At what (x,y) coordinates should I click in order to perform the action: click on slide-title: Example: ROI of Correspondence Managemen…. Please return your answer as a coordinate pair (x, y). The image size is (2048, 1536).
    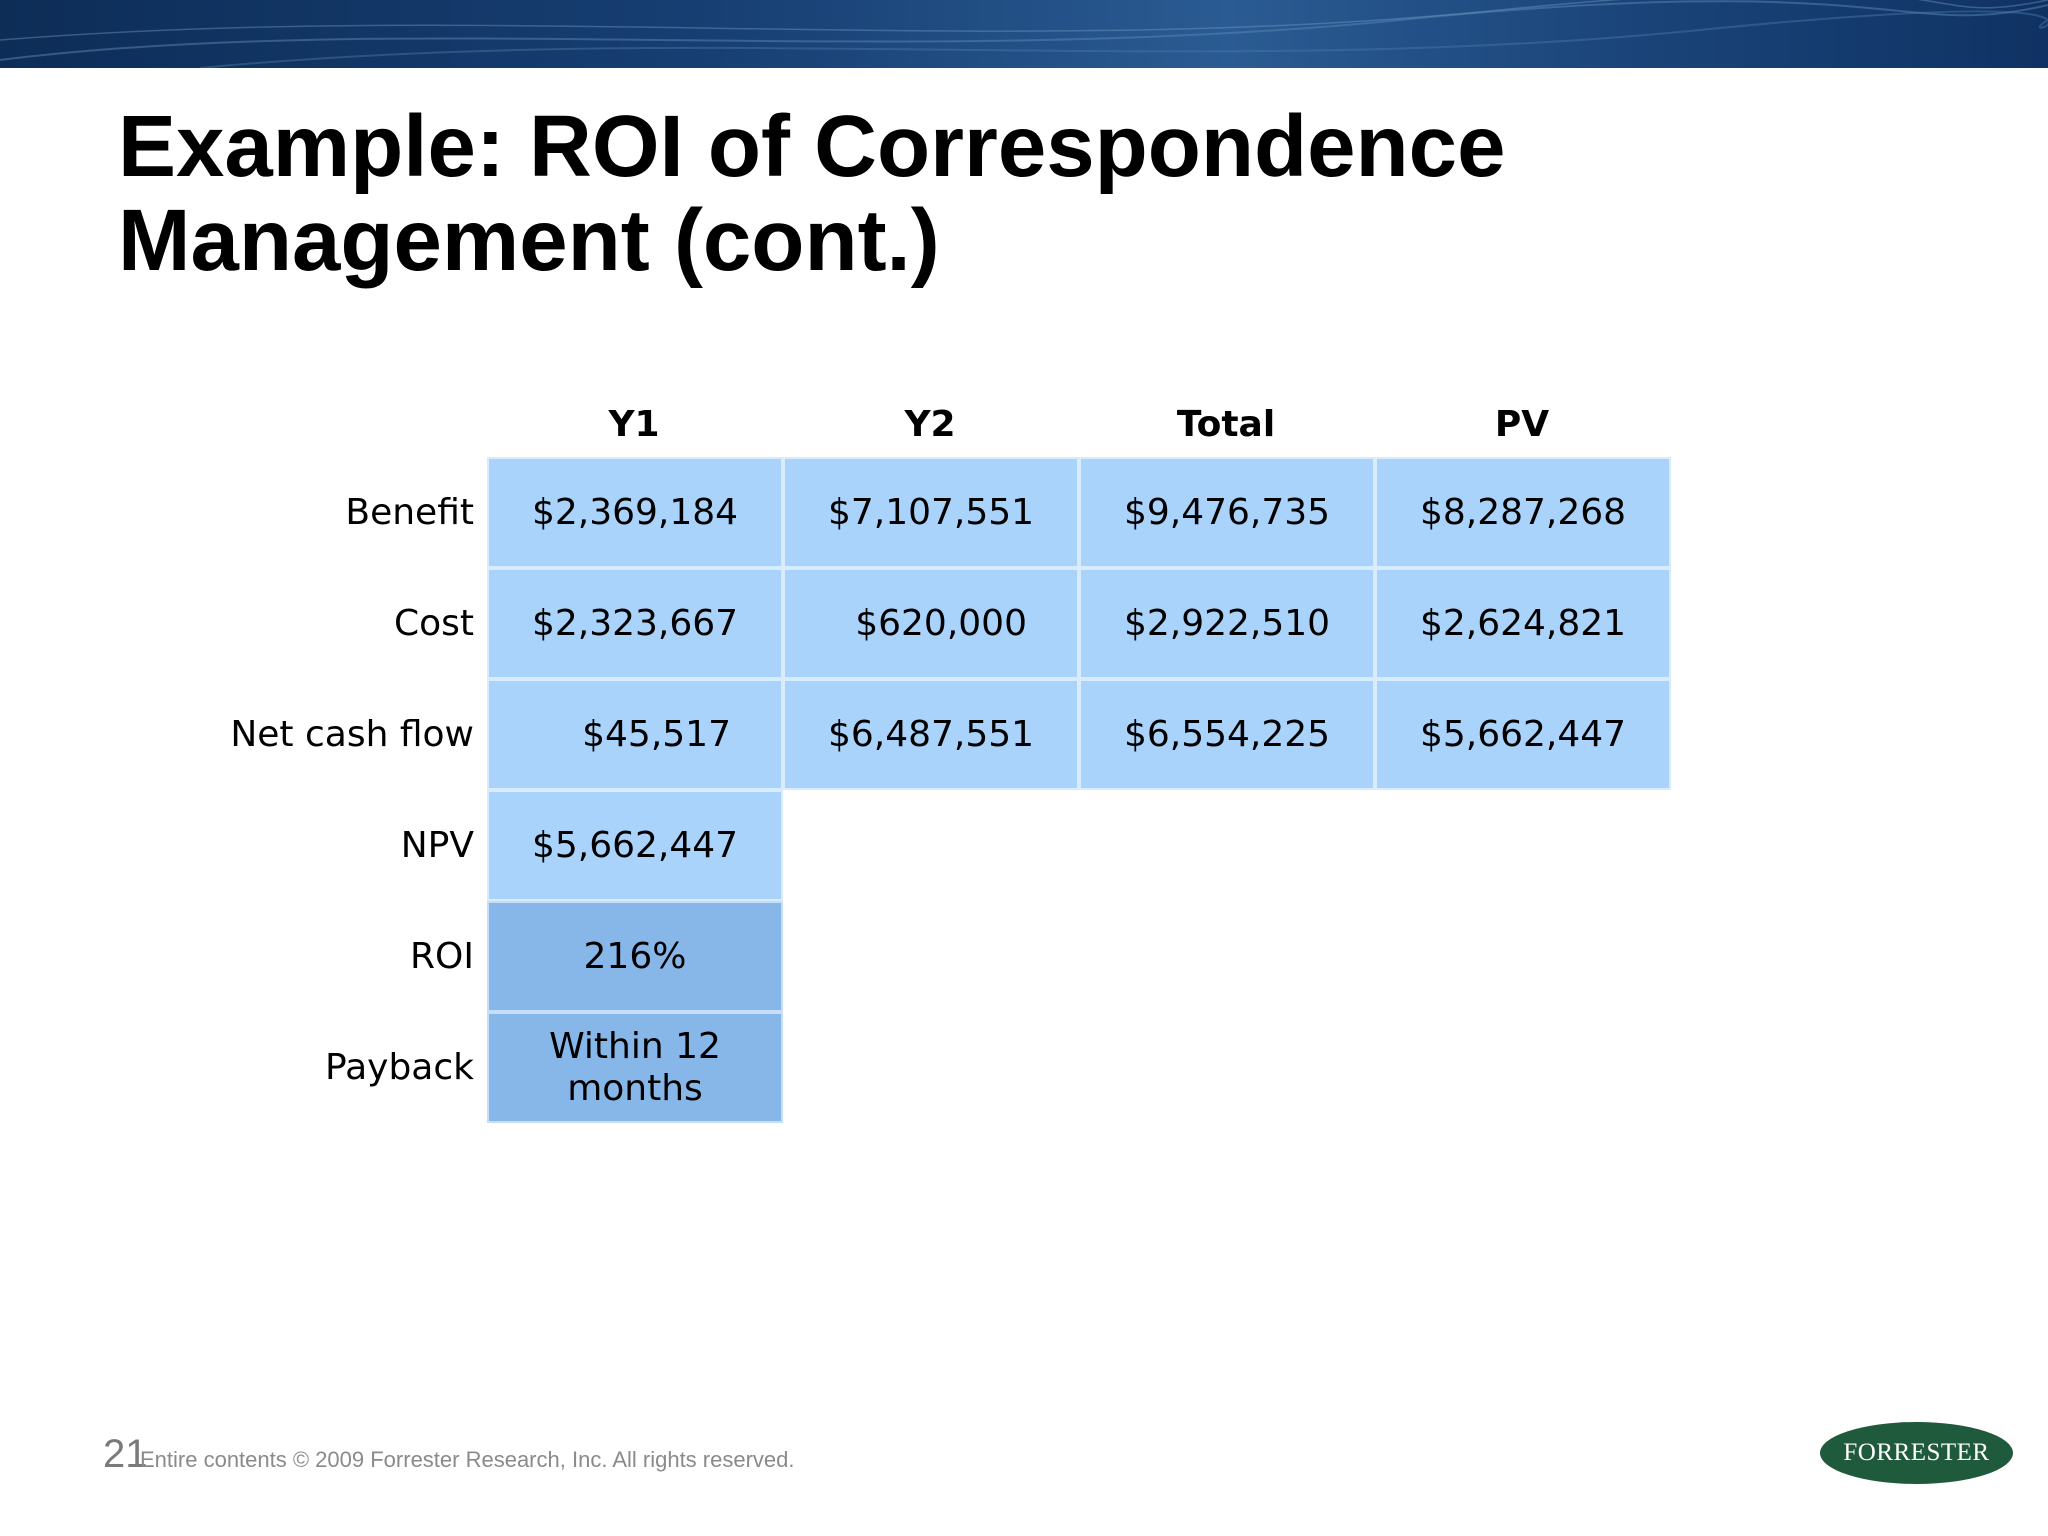
    Looking at the image, I should click on (968, 194).